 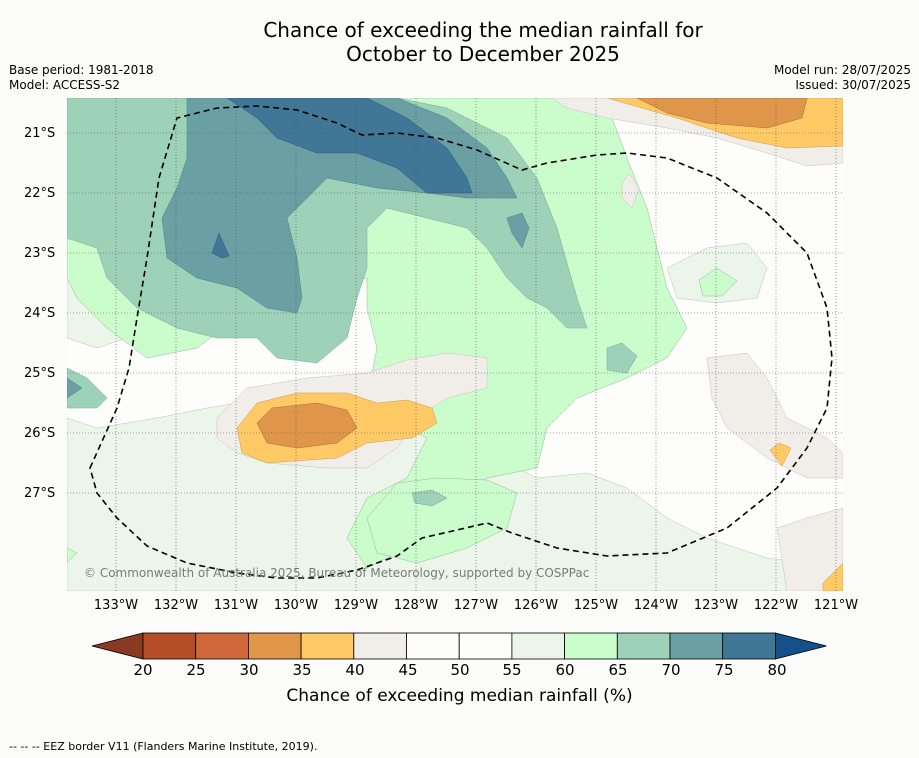 I want to click on title-line-2: October to December 2025, so click(x=483, y=54).